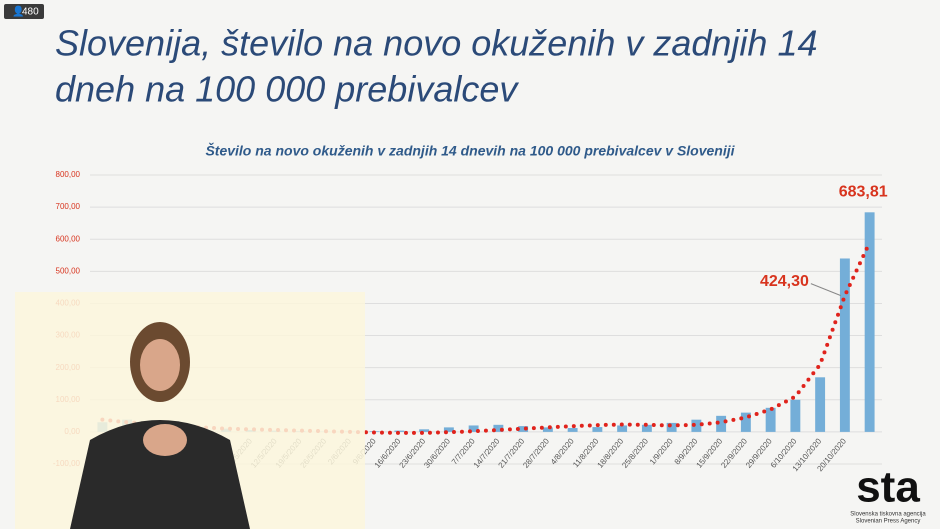 This screenshot has width=940, height=529. Describe the element at coordinates (30, 12) in the screenshot. I see `viewer-count: 480` at that location.